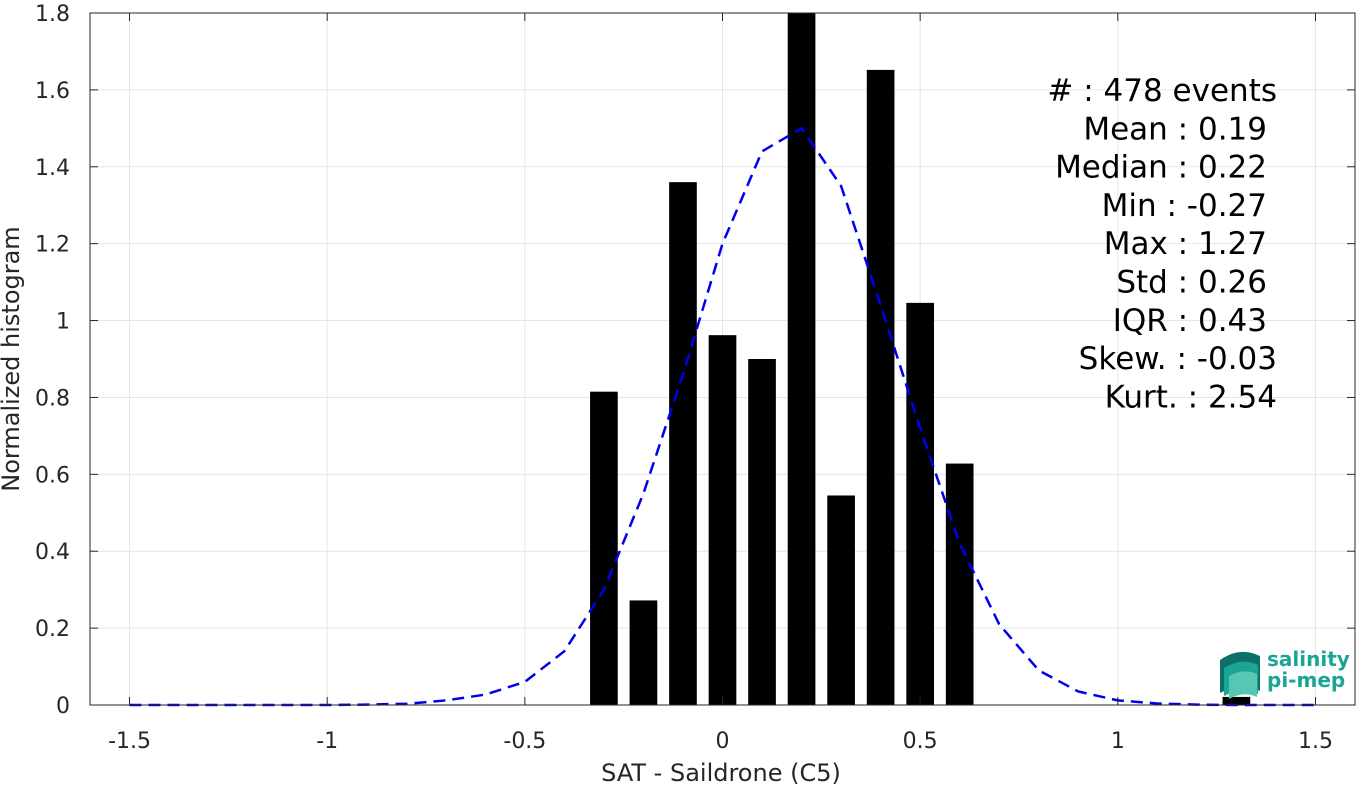  I want to click on y-tick-label: 1.8, so click(52, 14).